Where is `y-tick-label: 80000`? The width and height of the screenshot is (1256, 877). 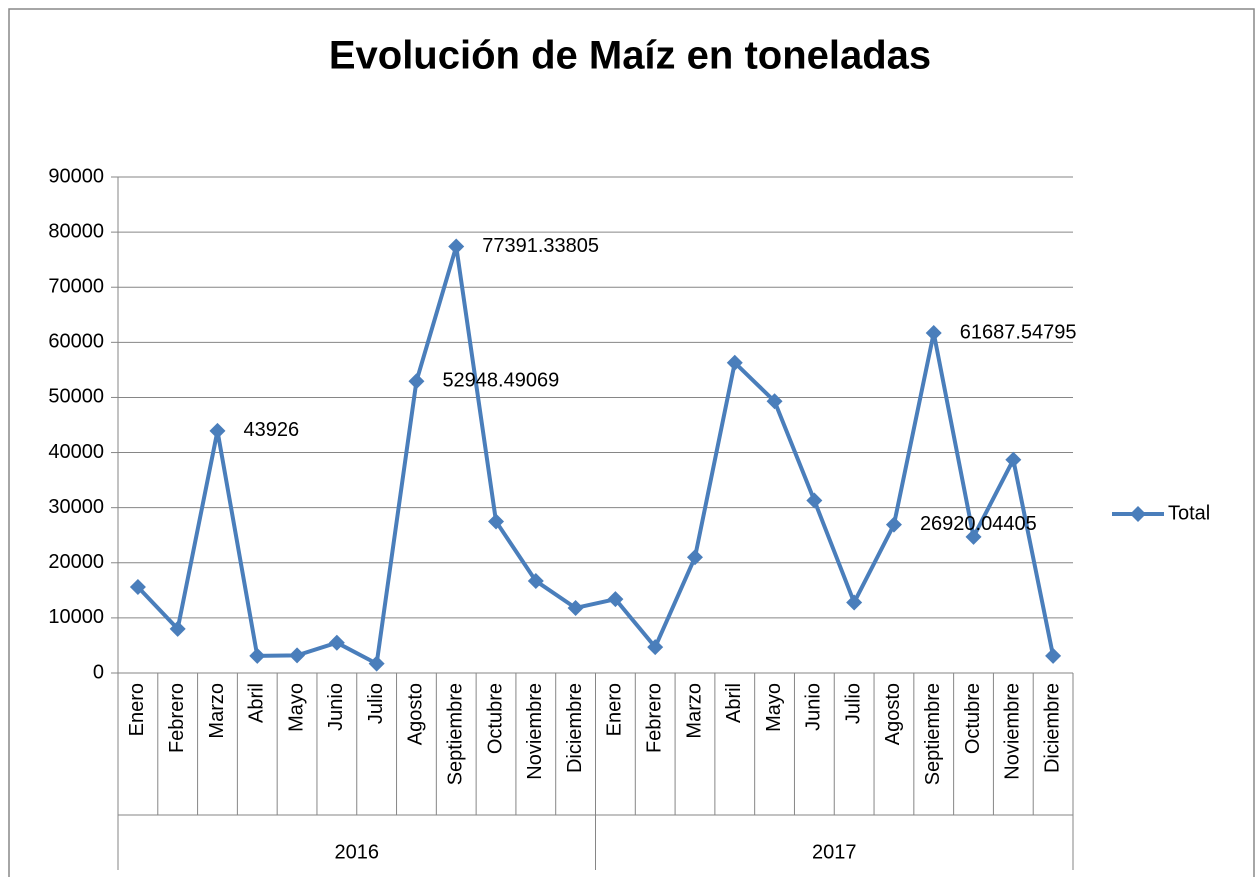 y-tick-label: 80000 is located at coordinates (76, 231).